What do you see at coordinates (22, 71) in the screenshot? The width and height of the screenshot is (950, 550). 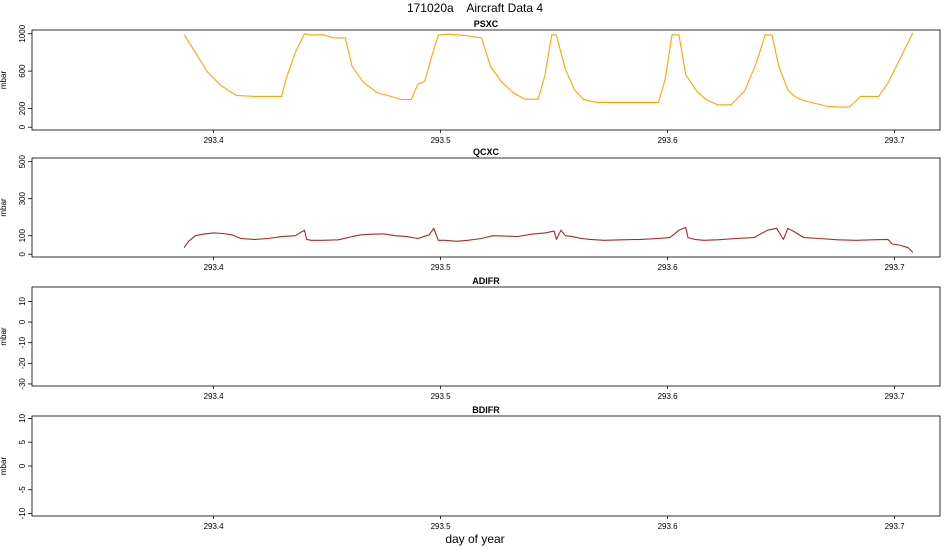 I see `y-tick-label: 600` at bounding box center [22, 71].